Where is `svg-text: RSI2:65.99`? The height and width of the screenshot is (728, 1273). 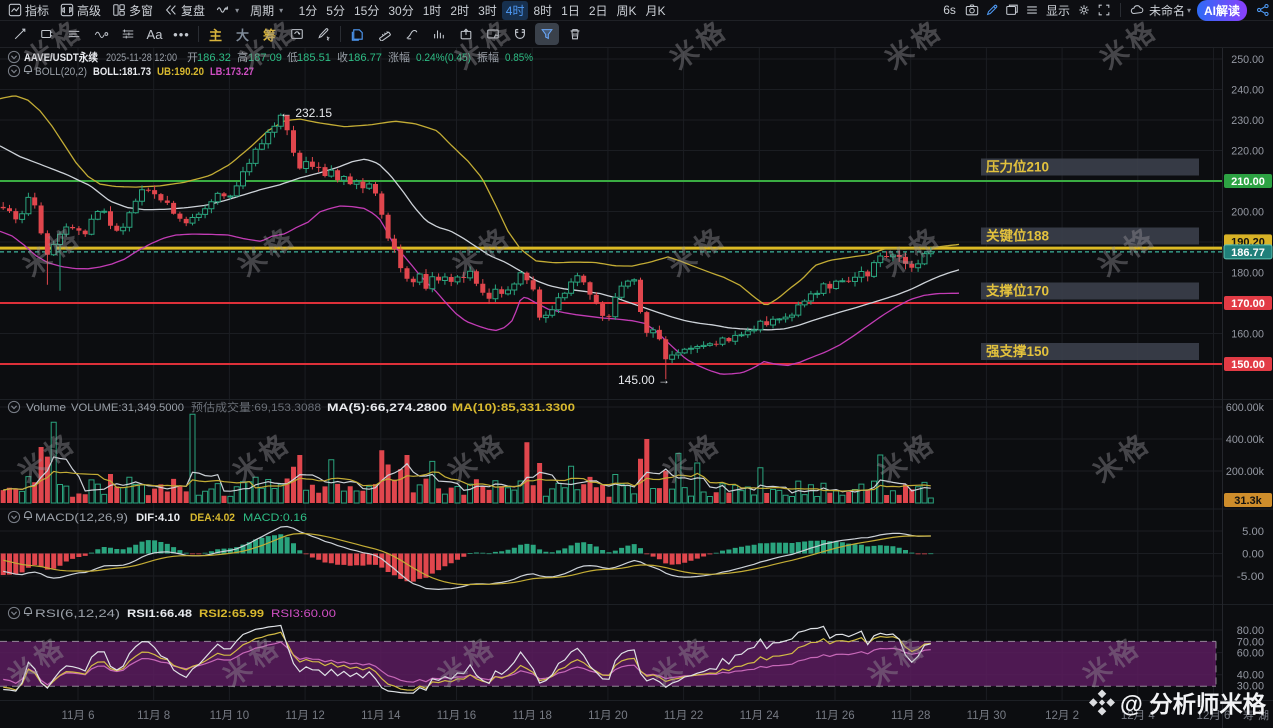
svg-text: RSI2:65.99 is located at coordinates (231, 614).